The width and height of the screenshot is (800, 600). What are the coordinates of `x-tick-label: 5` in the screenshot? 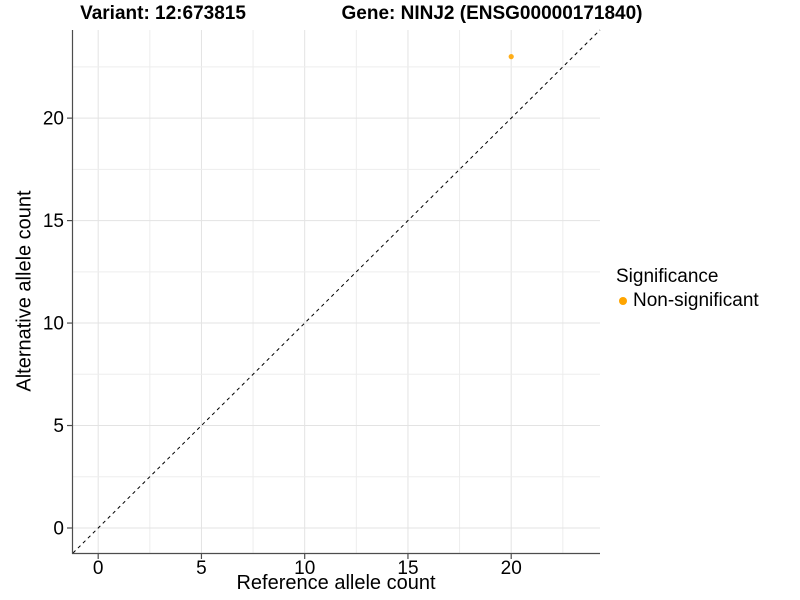 It's located at (201, 568).